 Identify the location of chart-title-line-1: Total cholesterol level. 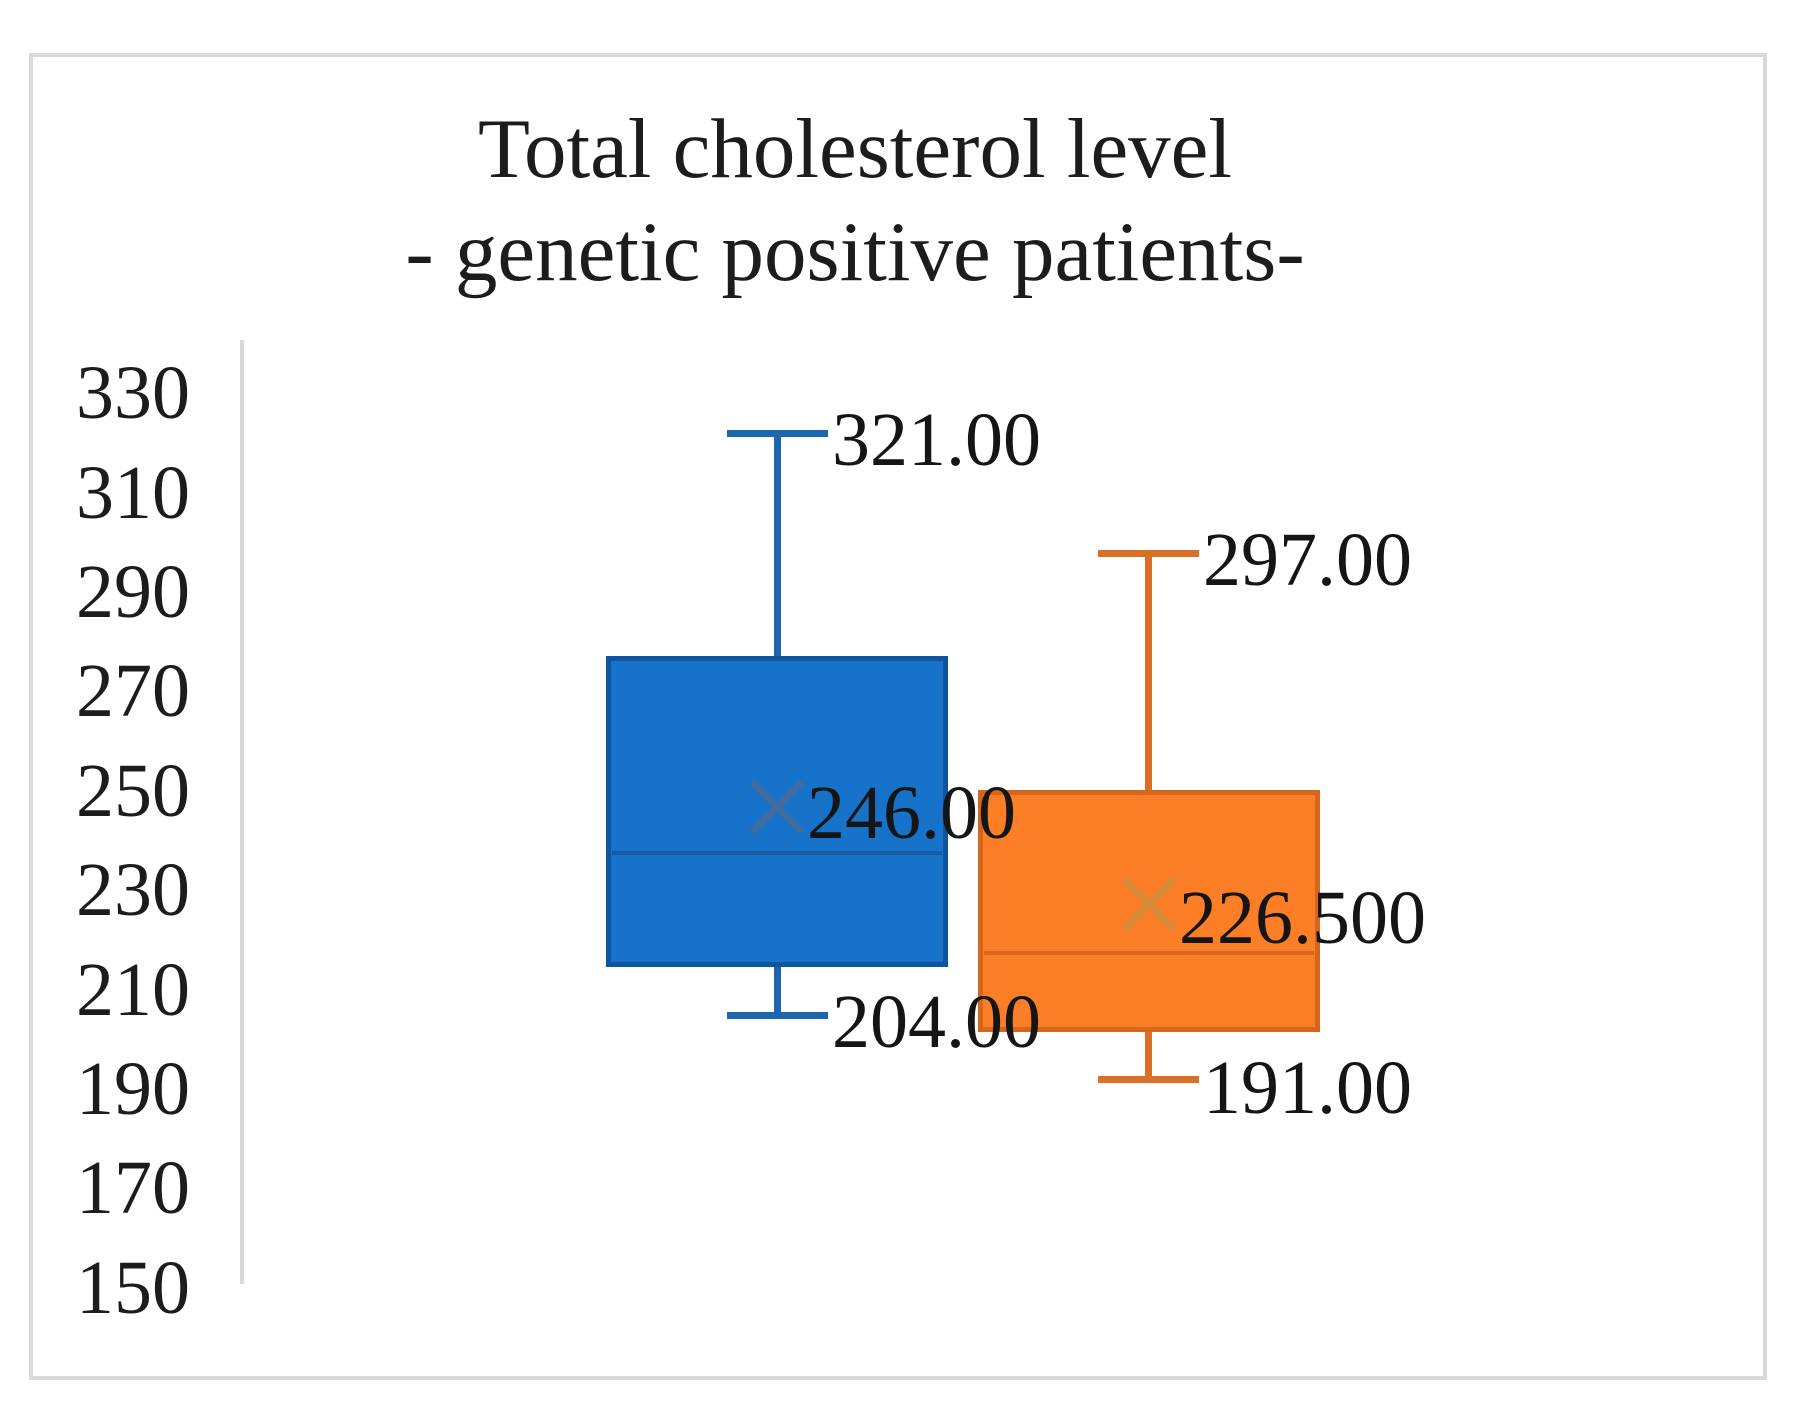
(855, 149).